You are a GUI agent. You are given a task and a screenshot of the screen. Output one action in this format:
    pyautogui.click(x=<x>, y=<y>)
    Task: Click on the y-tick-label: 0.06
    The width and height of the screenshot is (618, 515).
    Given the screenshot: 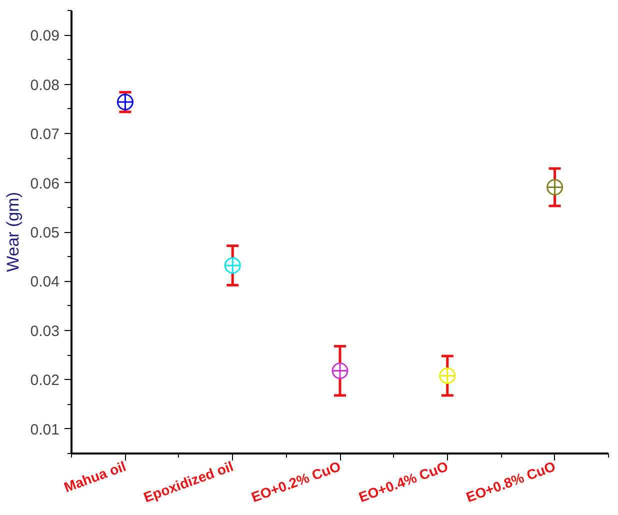 What is the action you would take?
    pyautogui.click(x=45, y=183)
    